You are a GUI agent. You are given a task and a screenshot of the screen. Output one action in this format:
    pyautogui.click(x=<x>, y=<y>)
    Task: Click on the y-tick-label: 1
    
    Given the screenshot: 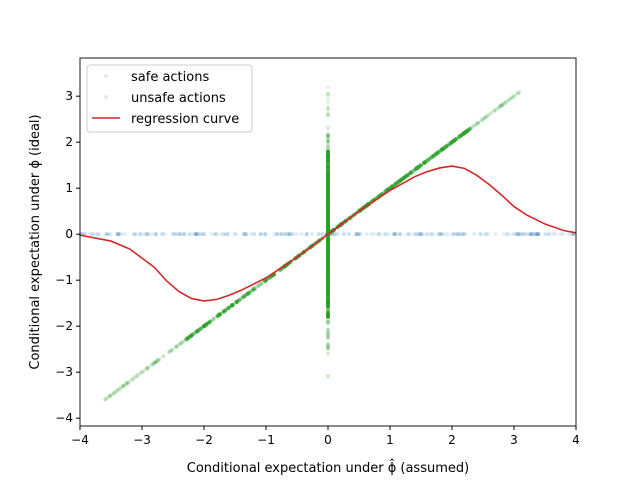 What is the action you would take?
    pyautogui.click(x=69, y=188)
    